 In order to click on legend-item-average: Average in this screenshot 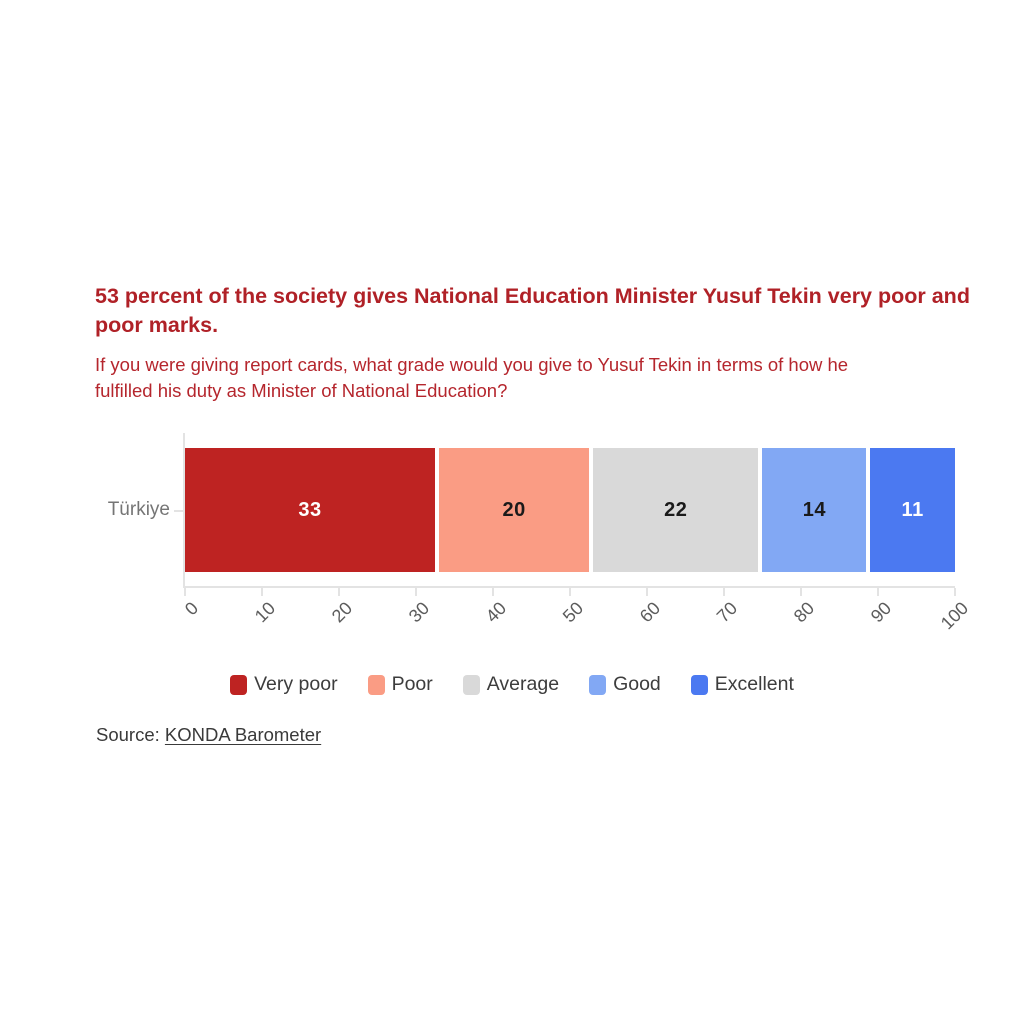, I will do `click(511, 684)`.